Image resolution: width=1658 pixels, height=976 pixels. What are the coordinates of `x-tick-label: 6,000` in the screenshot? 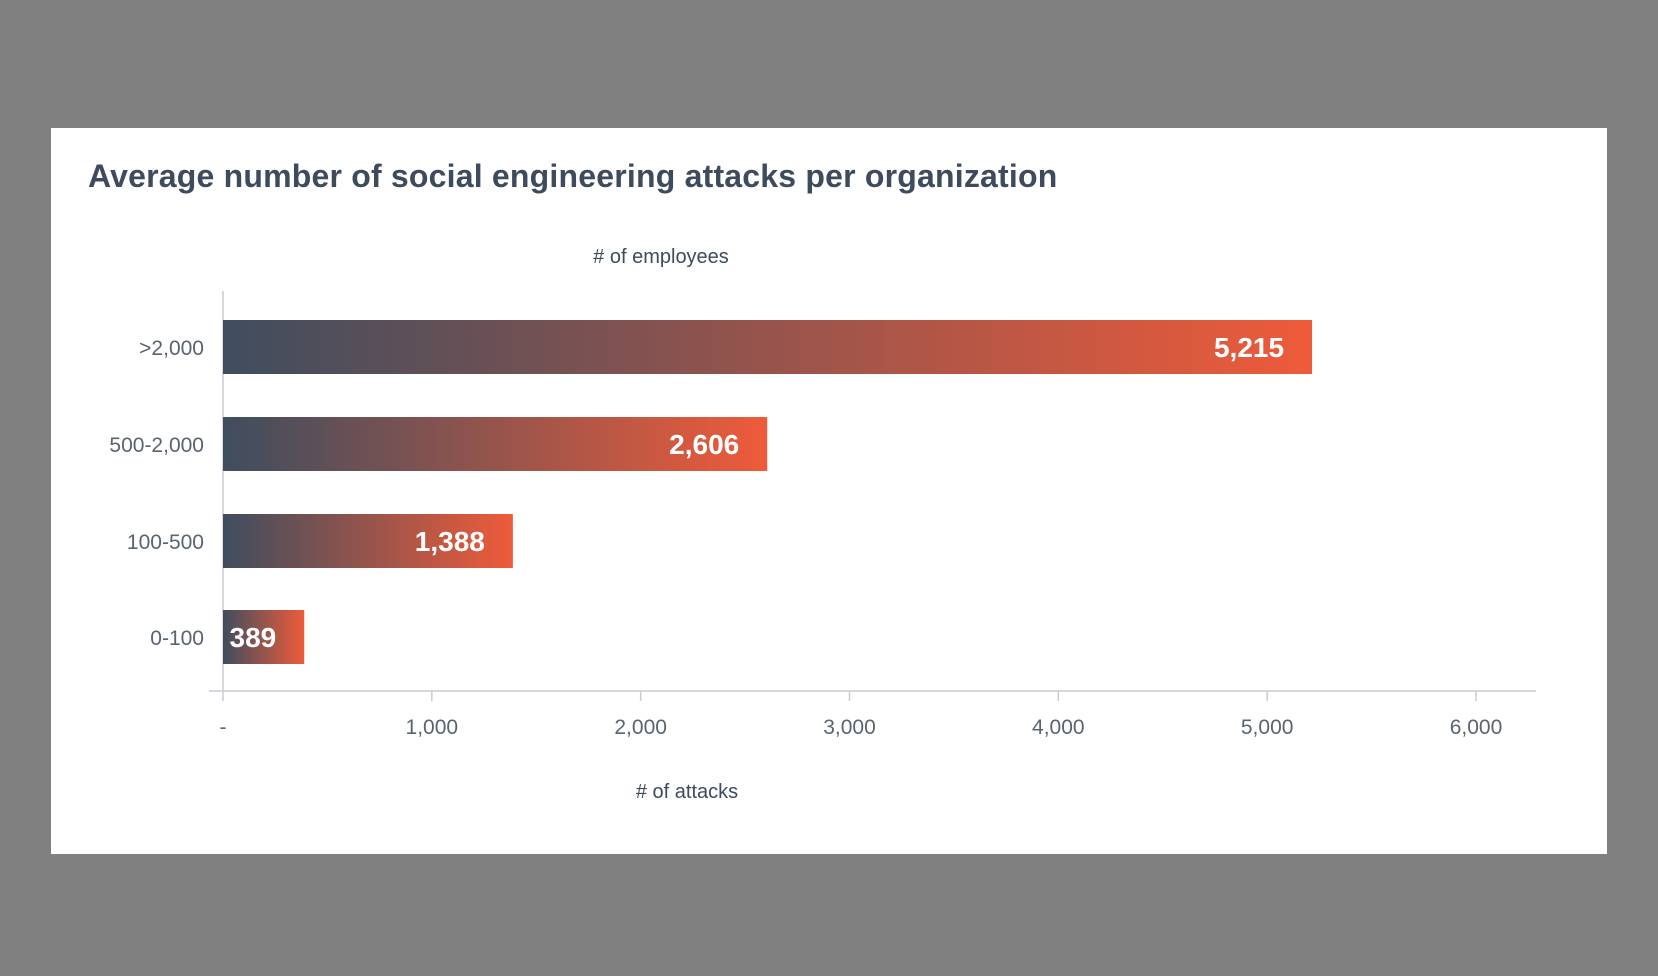 It's located at (1476, 727).